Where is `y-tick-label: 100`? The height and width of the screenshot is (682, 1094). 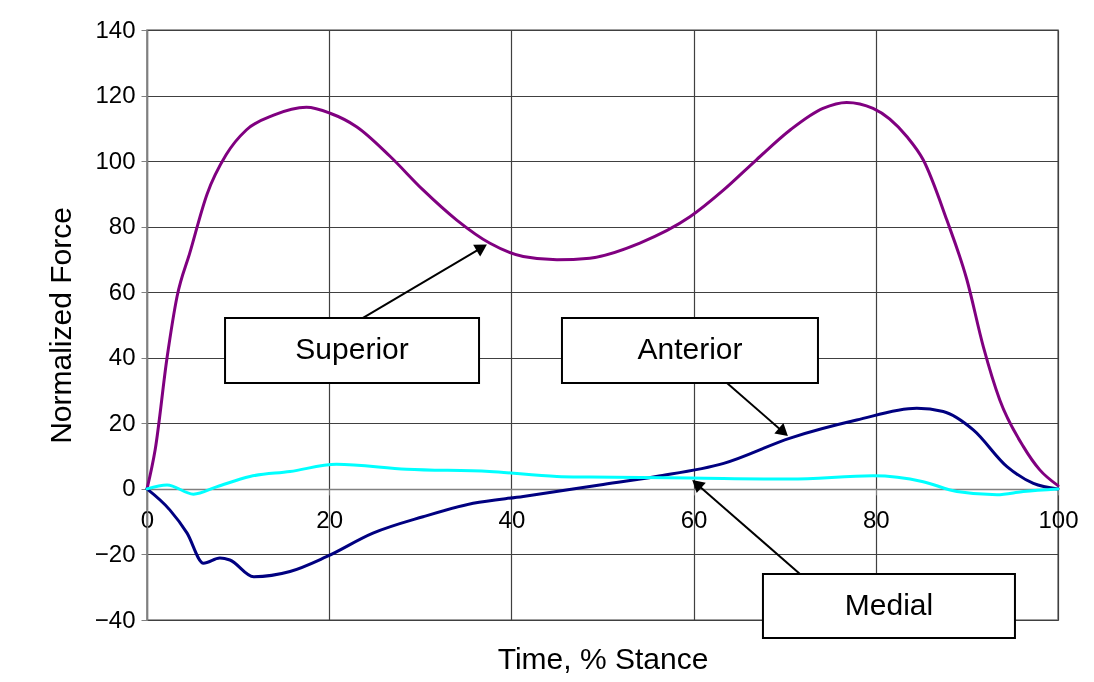
y-tick-label: 100 is located at coordinates (115, 160).